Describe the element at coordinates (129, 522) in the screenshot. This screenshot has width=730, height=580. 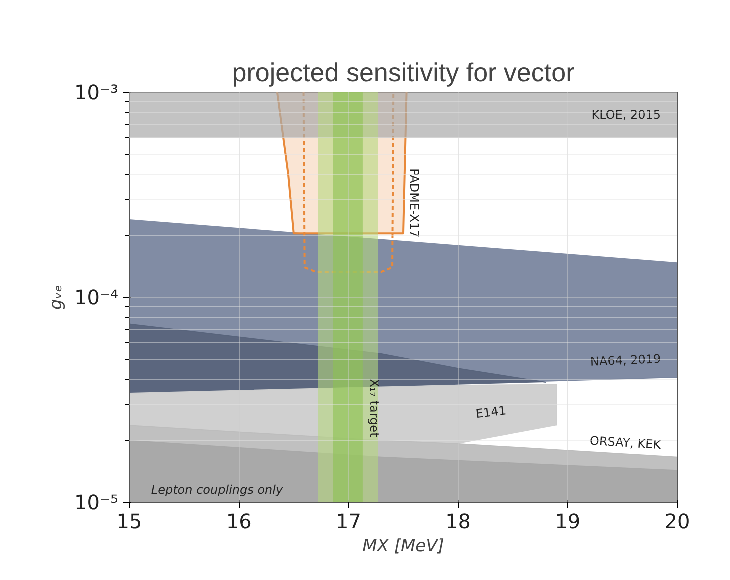
I see `x-tick-label: 15` at that location.